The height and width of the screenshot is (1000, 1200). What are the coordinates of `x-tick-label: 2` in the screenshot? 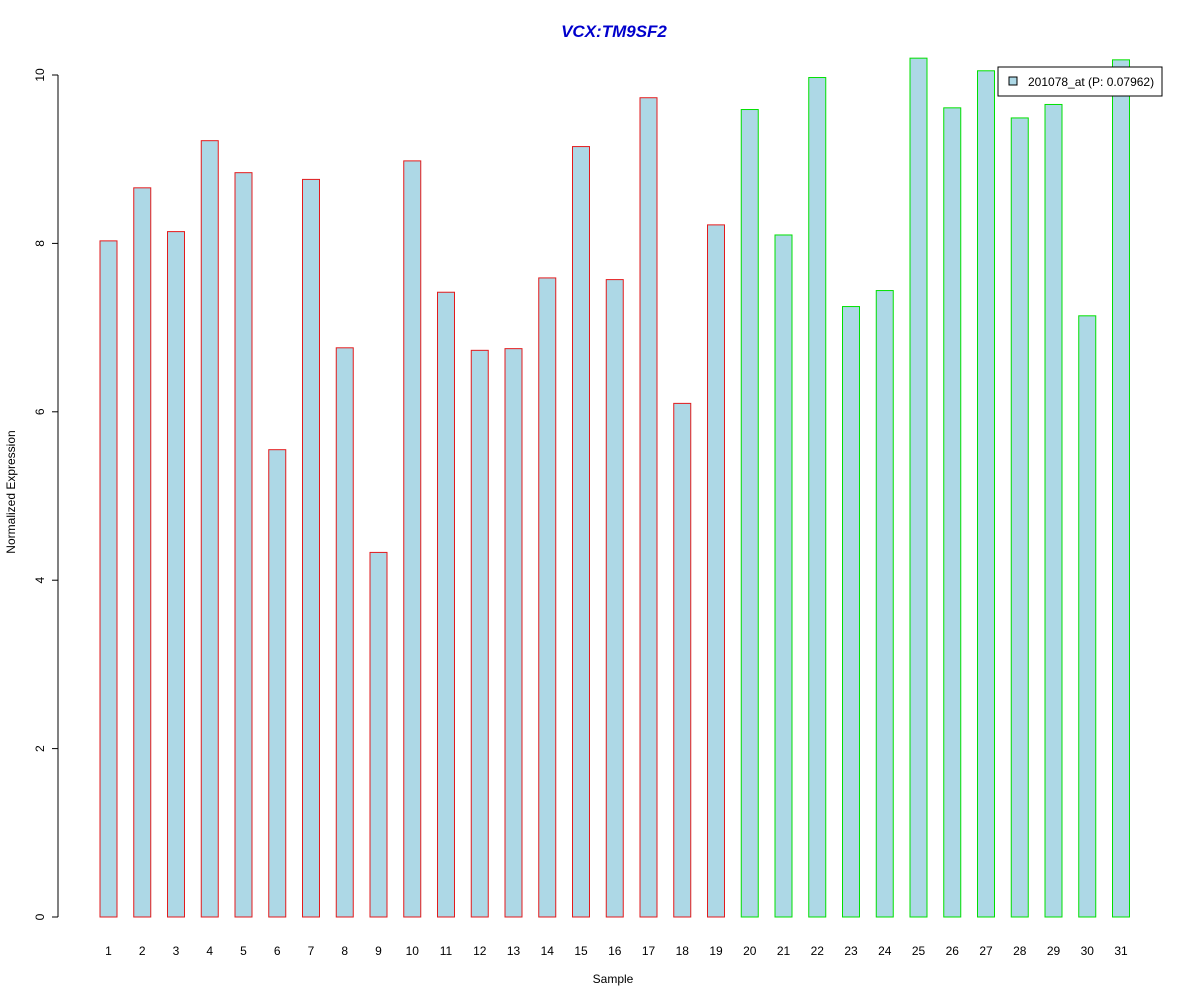 It's located at (142, 951).